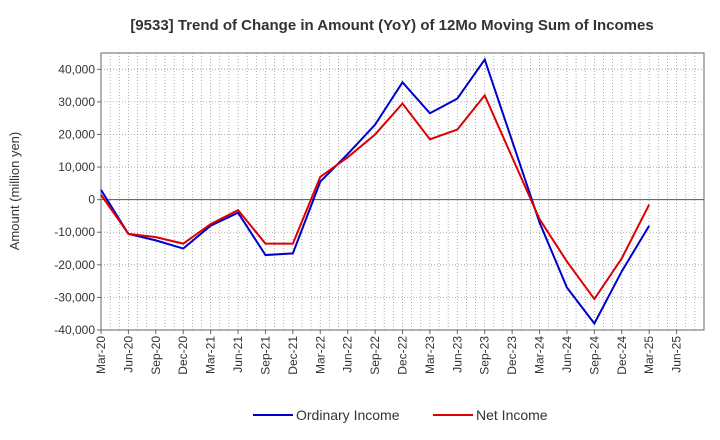 This screenshot has height=440, width=720. Describe the element at coordinates (74, 265) in the screenshot. I see `y-tick-label: -20,000` at that location.